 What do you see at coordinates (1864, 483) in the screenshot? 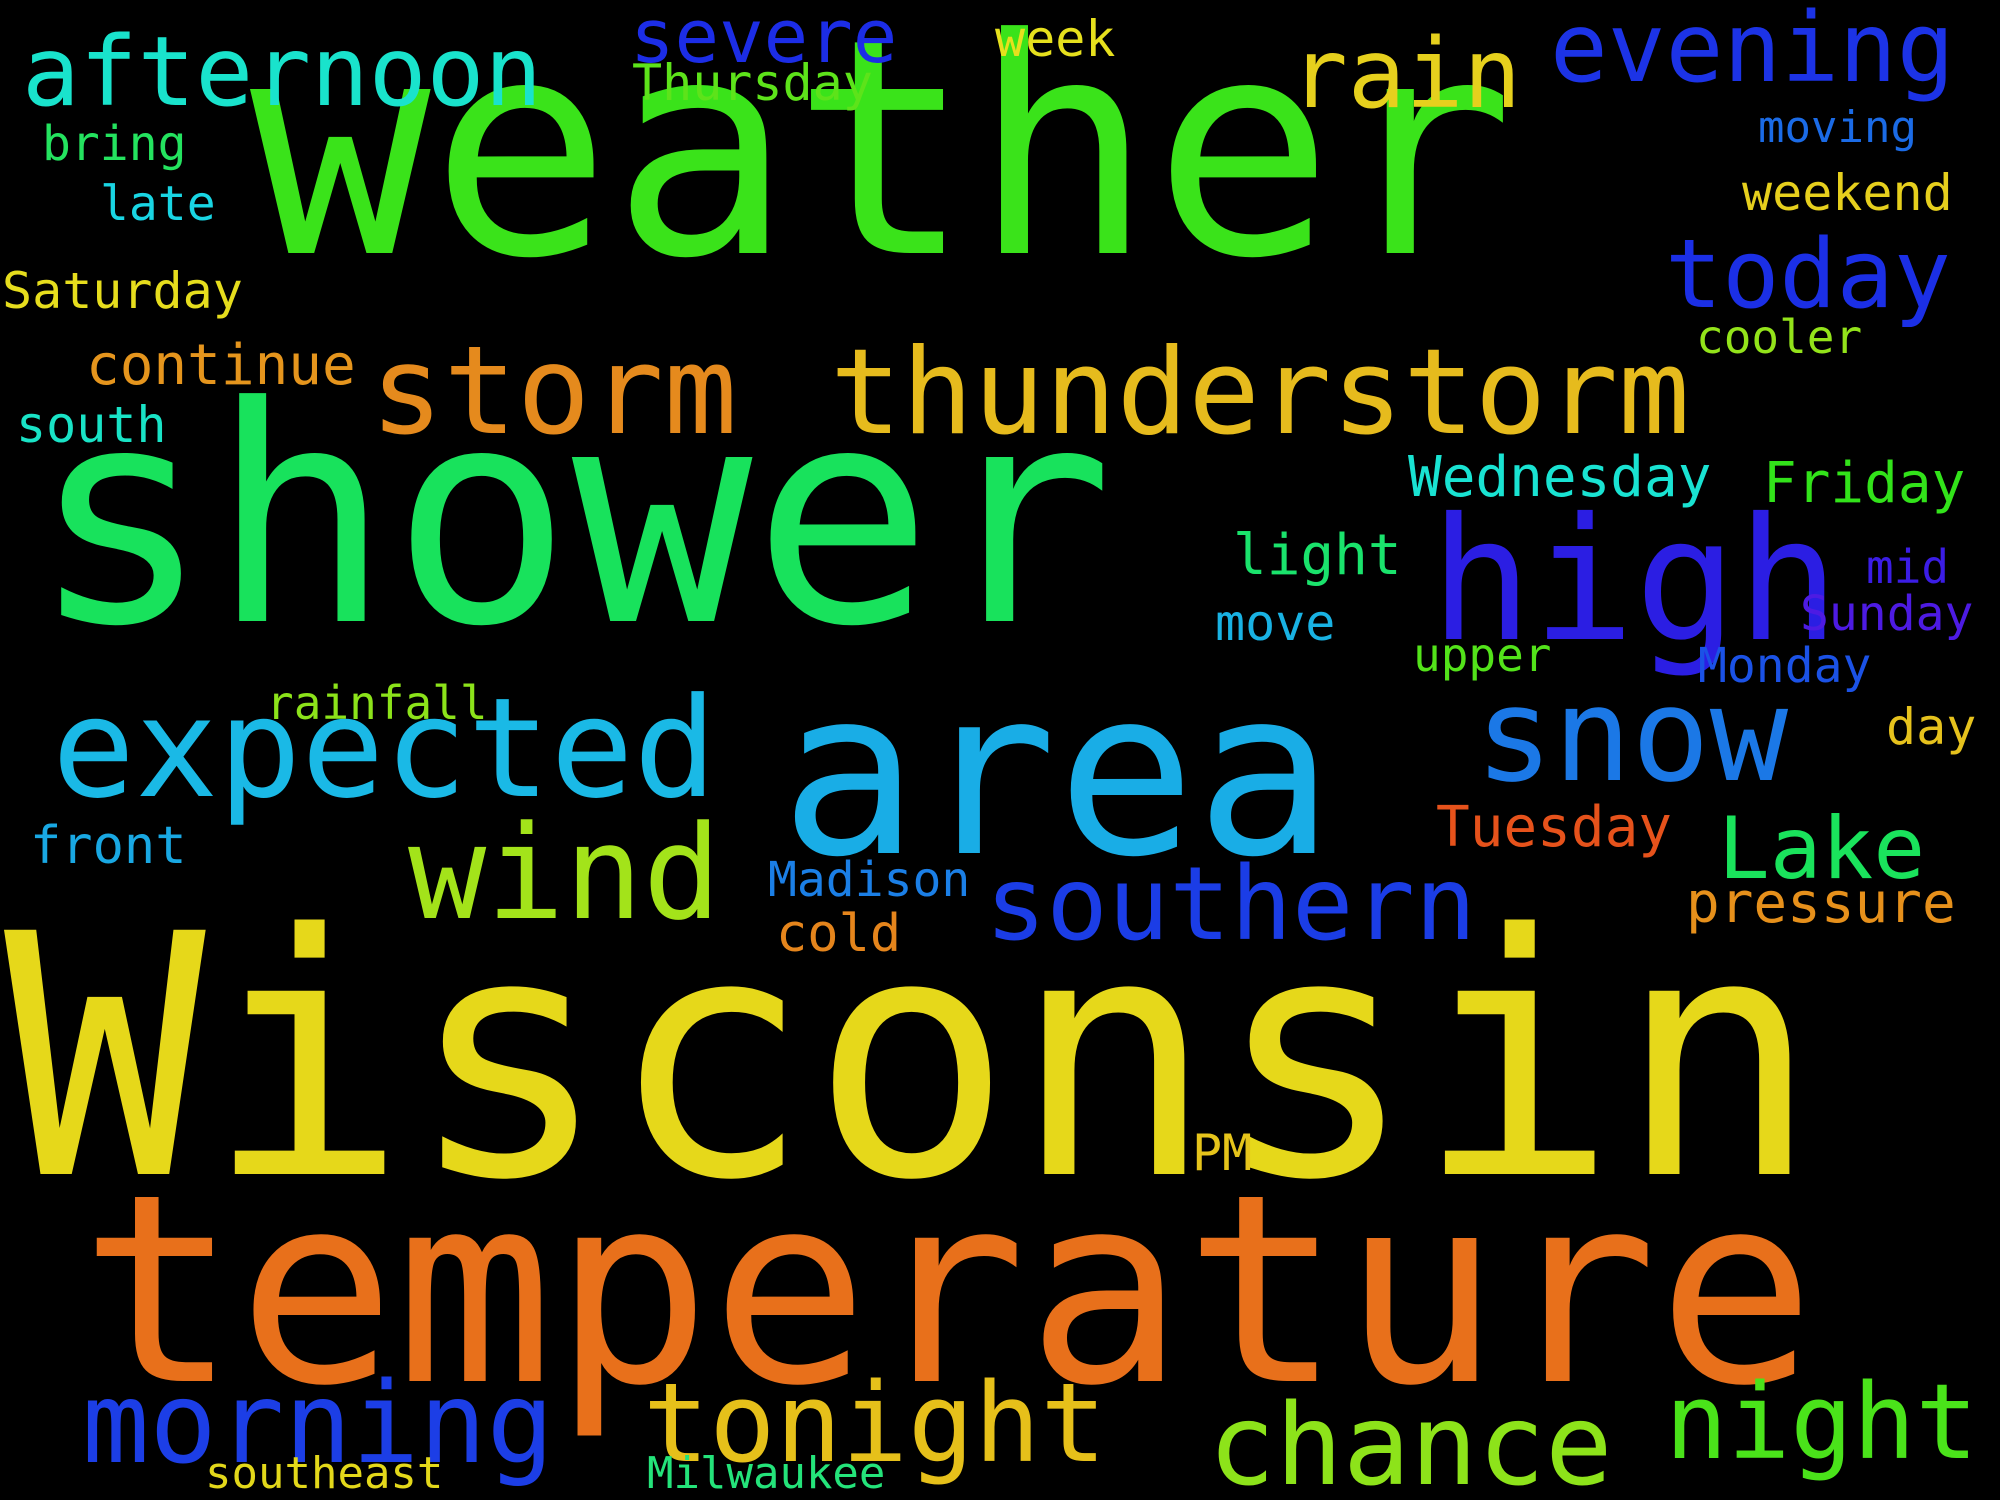
I see `word-friday: Friday` at bounding box center [1864, 483].